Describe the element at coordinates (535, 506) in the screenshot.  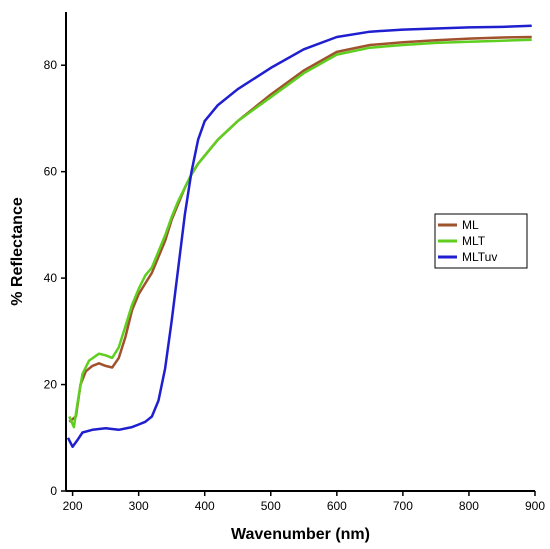
I see `x-tick-label: 900` at that location.